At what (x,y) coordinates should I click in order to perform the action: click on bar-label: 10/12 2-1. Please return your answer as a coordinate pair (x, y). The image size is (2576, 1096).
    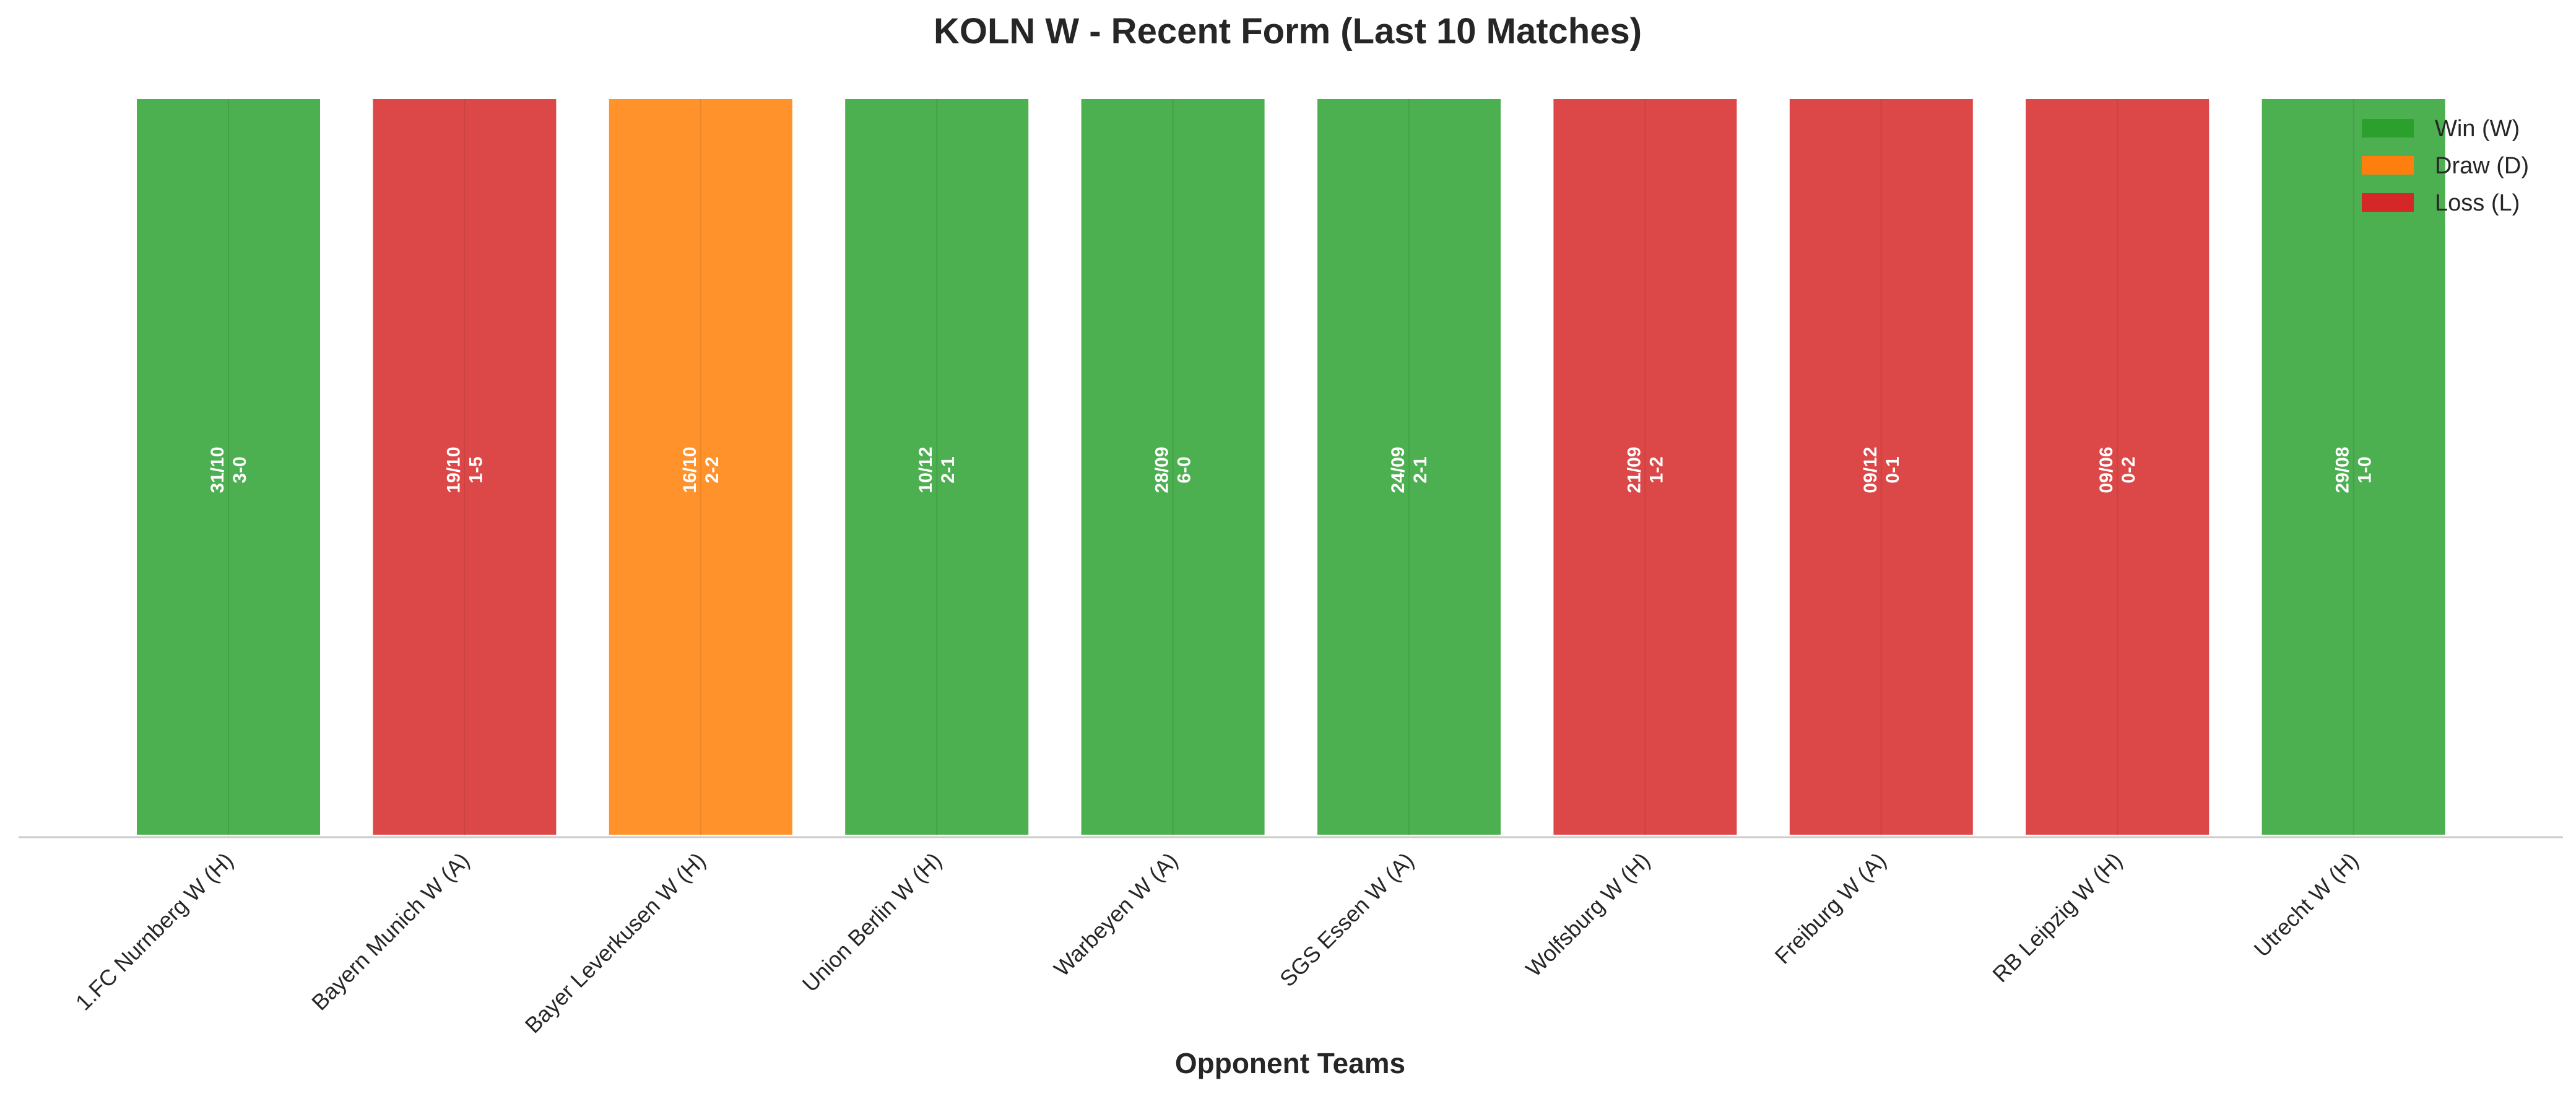
    Looking at the image, I should click on (937, 470).